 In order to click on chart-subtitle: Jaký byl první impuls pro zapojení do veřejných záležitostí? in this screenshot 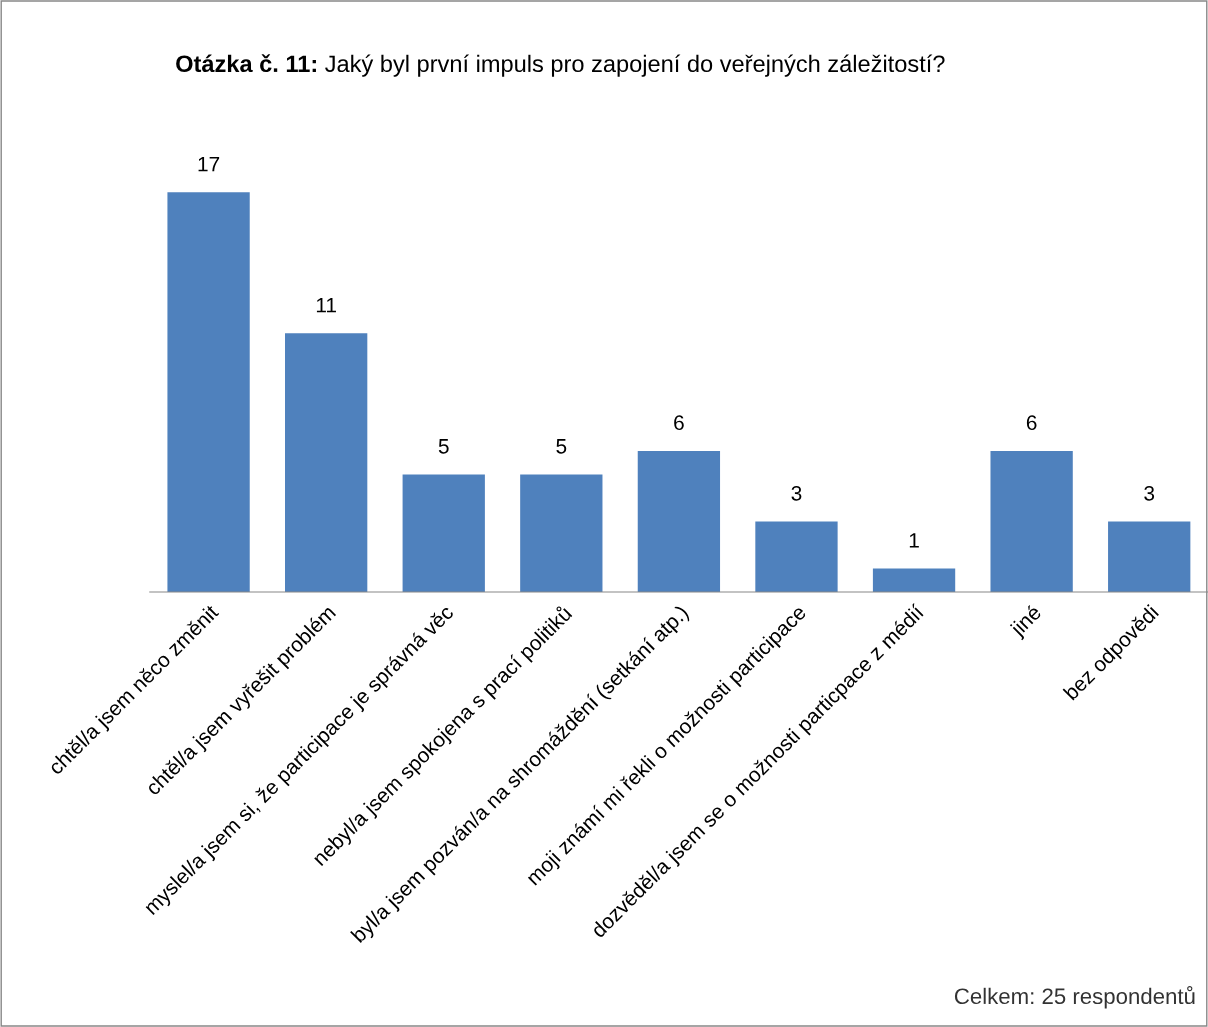, I will do `click(635, 65)`.